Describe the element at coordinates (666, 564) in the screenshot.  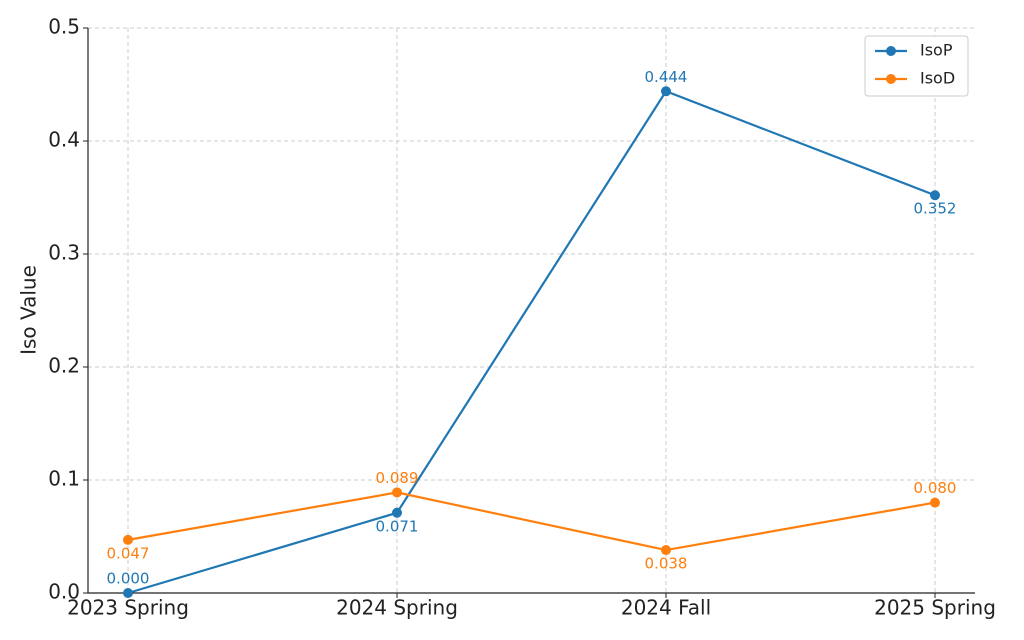
I see `data-label: 0.038` at that location.